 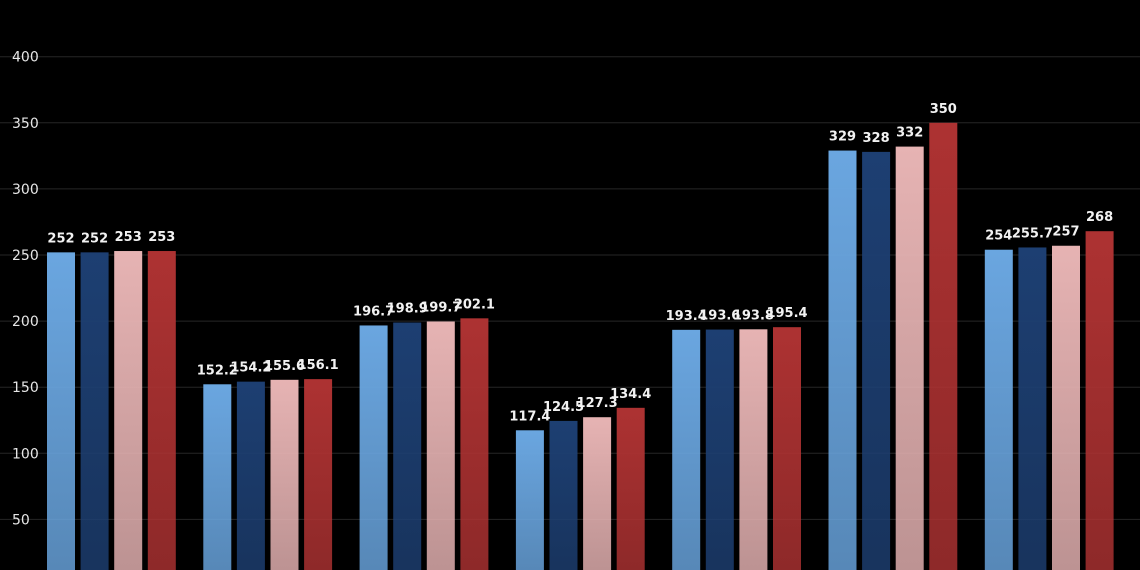 I want to click on y-tick-label: 100, so click(x=25, y=454).